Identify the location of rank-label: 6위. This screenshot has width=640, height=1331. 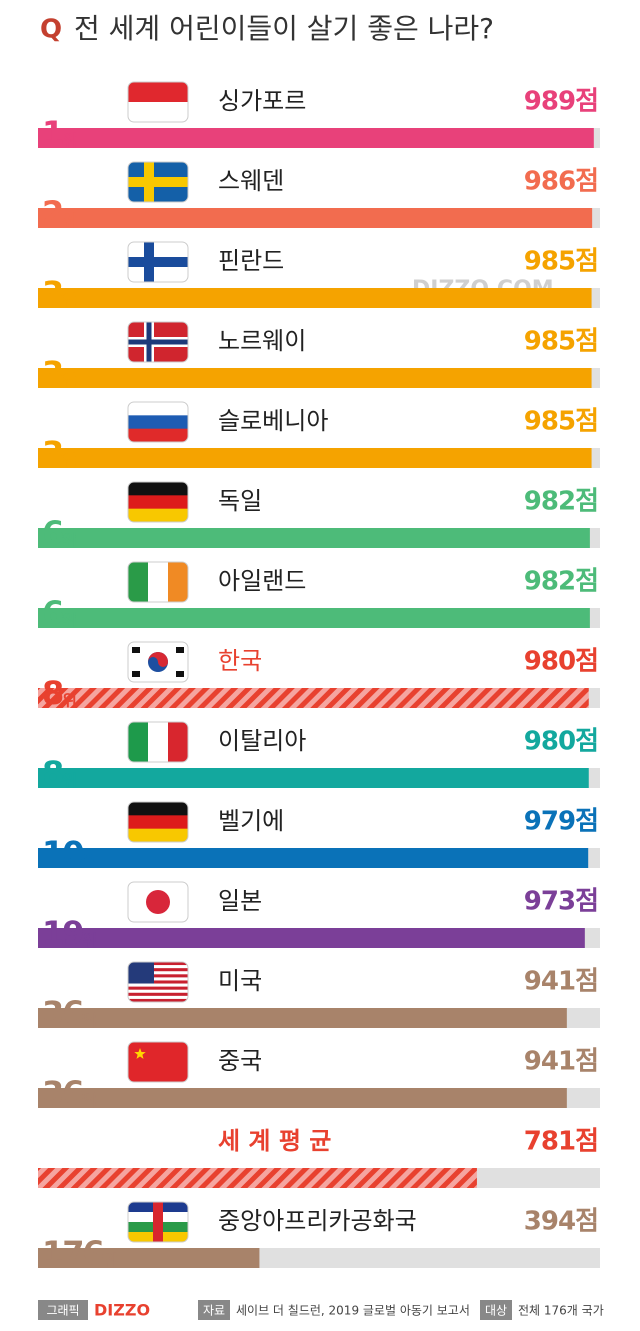
(58, 533).